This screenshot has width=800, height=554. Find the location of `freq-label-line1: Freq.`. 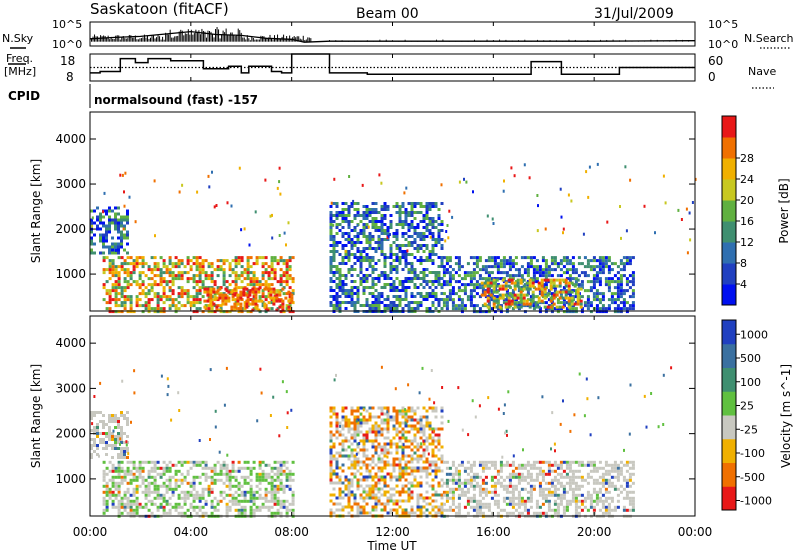

freq-label-line1: Freq. is located at coordinates (19, 58).